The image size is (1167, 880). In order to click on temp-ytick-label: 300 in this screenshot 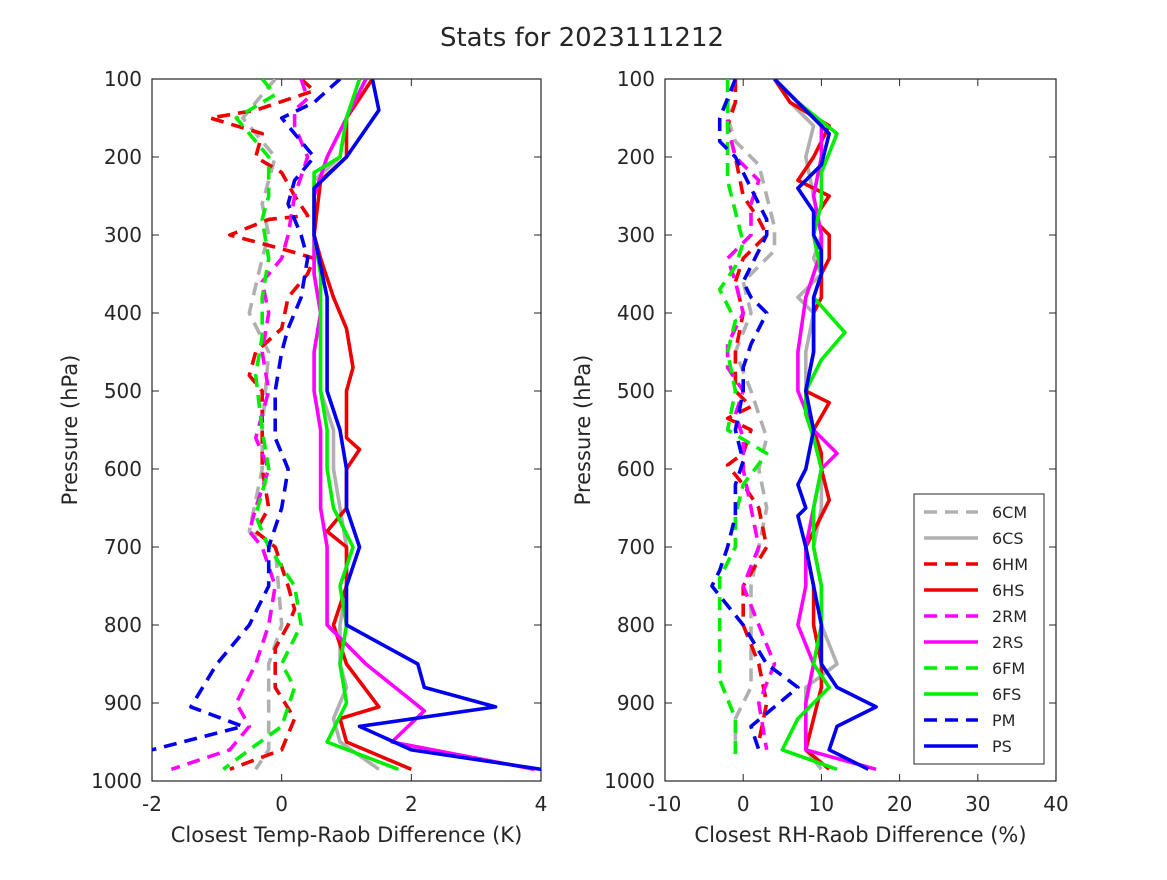, I will do `click(123, 235)`.